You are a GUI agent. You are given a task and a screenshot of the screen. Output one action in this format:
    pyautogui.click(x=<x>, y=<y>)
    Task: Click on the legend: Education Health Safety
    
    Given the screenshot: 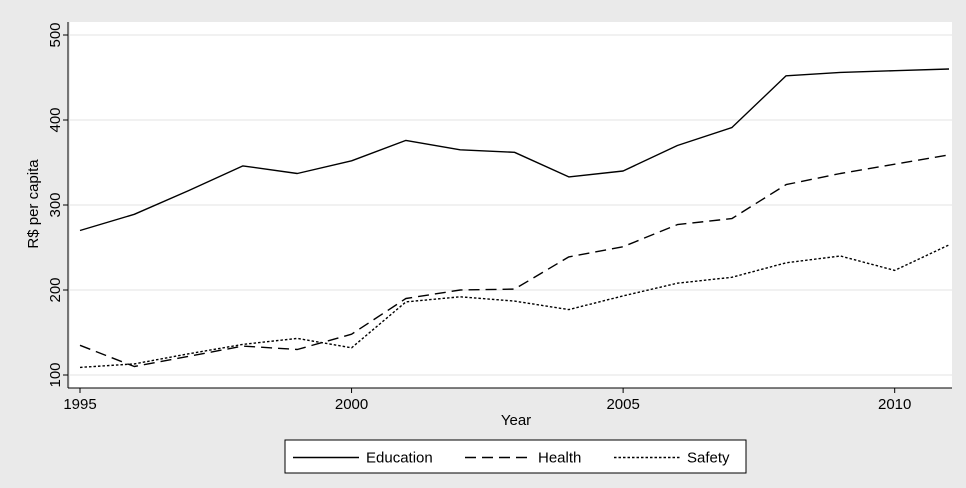 What is the action you would take?
    pyautogui.click(x=515, y=456)
    